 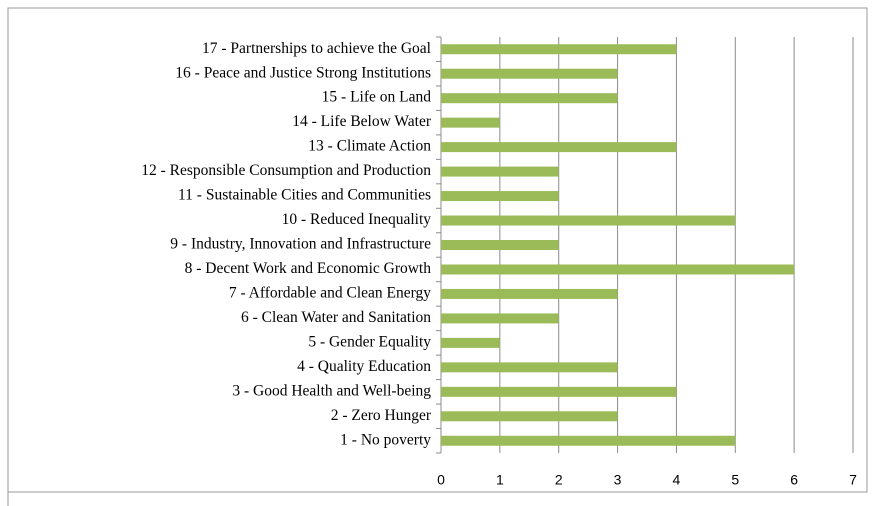 What do you see at coordinates (441, 480) in the screenshot?
I see `x-tick-label: 0` at bounding box center [441, 480].